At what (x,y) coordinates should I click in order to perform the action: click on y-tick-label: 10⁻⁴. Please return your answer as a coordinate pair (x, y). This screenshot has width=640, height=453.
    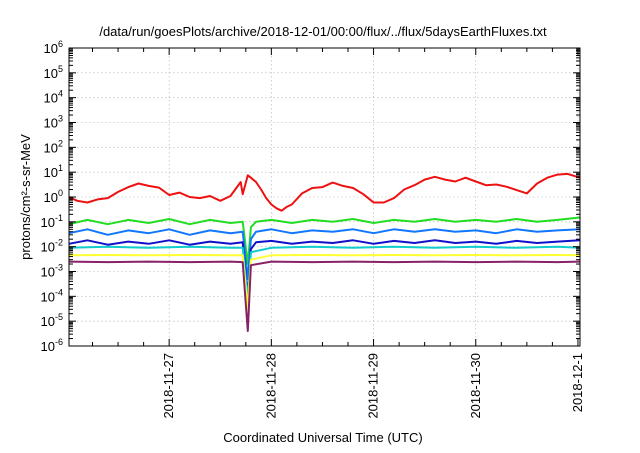
    Looking at the image, I should click on (52, 295).